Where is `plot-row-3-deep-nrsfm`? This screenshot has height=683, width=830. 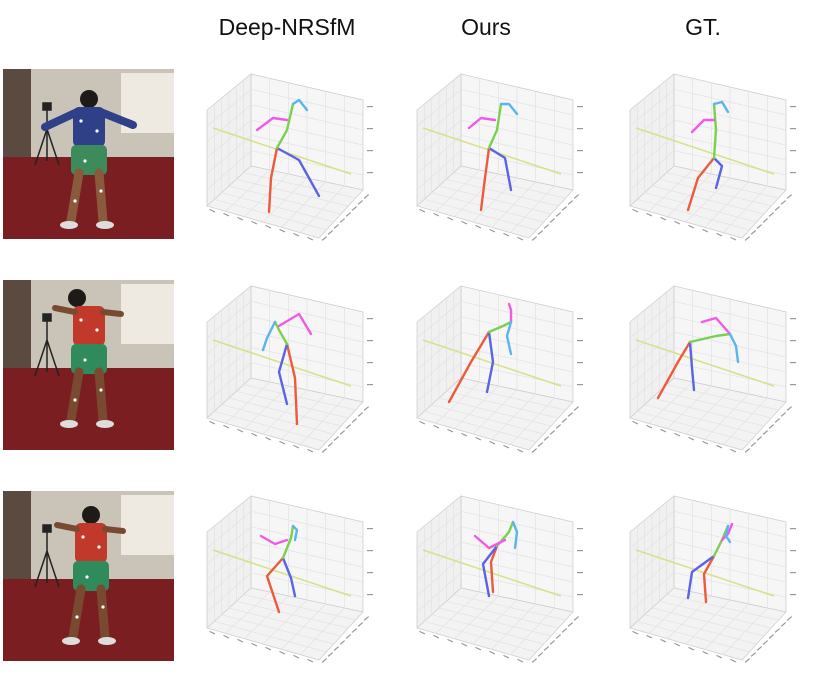 plot-row-3-deep-nrsfm is located at coordinates (290, 587).